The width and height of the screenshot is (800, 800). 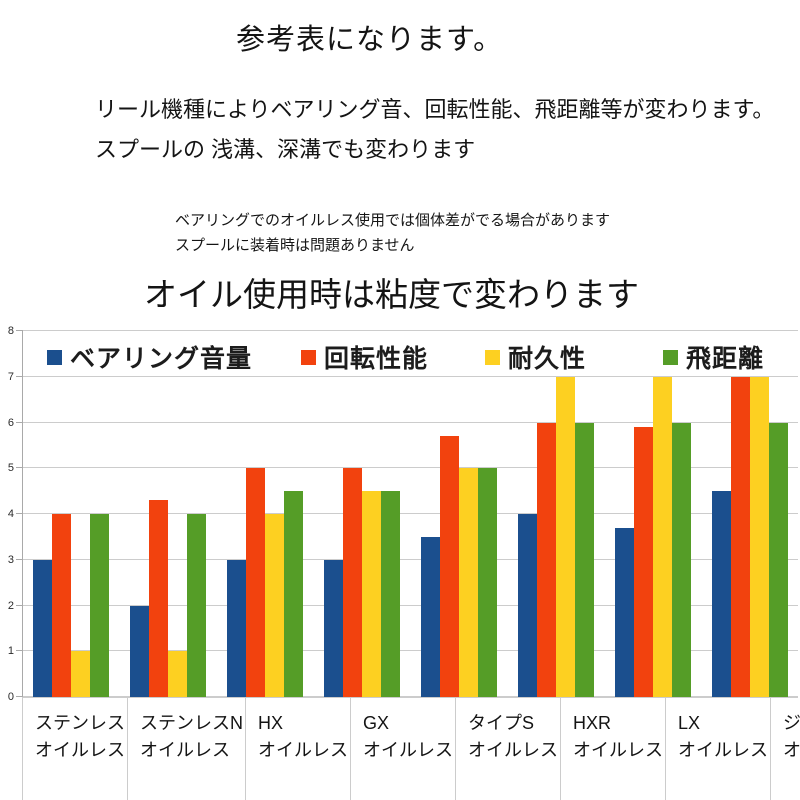 What do you see at coordinates (10, 651) in the screenshot?
I see `y-tick-label: 1` at bounding box center [10, 651].